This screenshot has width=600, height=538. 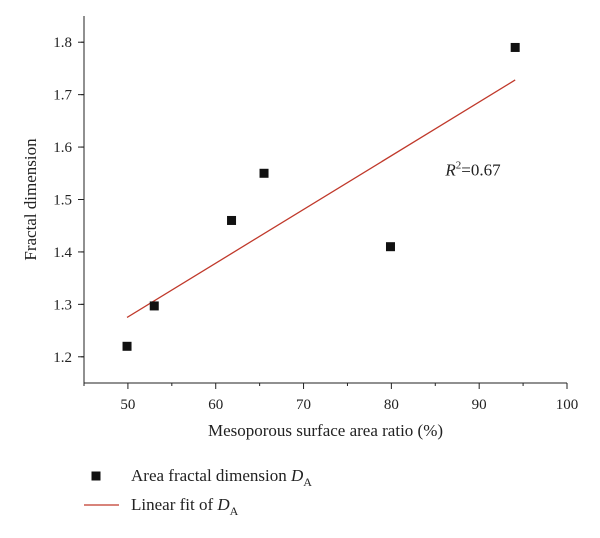 I want to click on legend-marker-square, so click(x=96, y=476).